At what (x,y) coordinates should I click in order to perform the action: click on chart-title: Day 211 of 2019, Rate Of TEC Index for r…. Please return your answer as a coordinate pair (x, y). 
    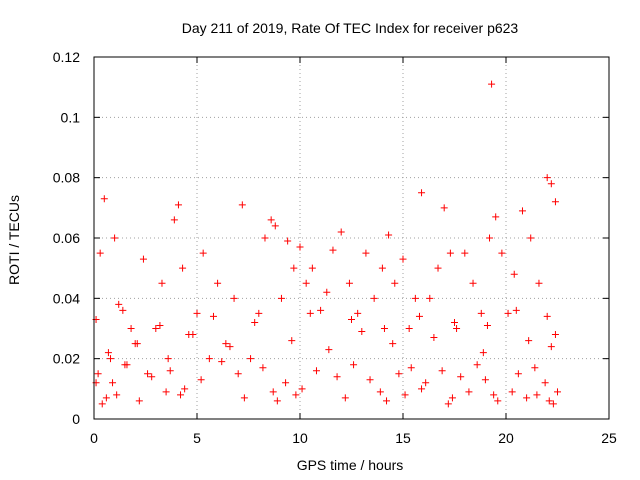
    Looking at the image, I should click on (350, 28).